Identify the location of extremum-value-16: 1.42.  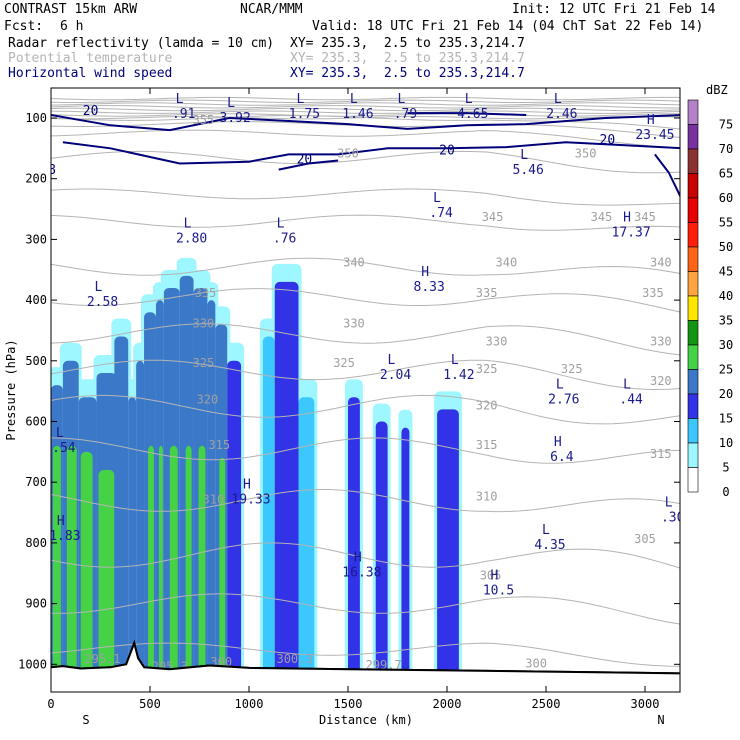
(458, 375).